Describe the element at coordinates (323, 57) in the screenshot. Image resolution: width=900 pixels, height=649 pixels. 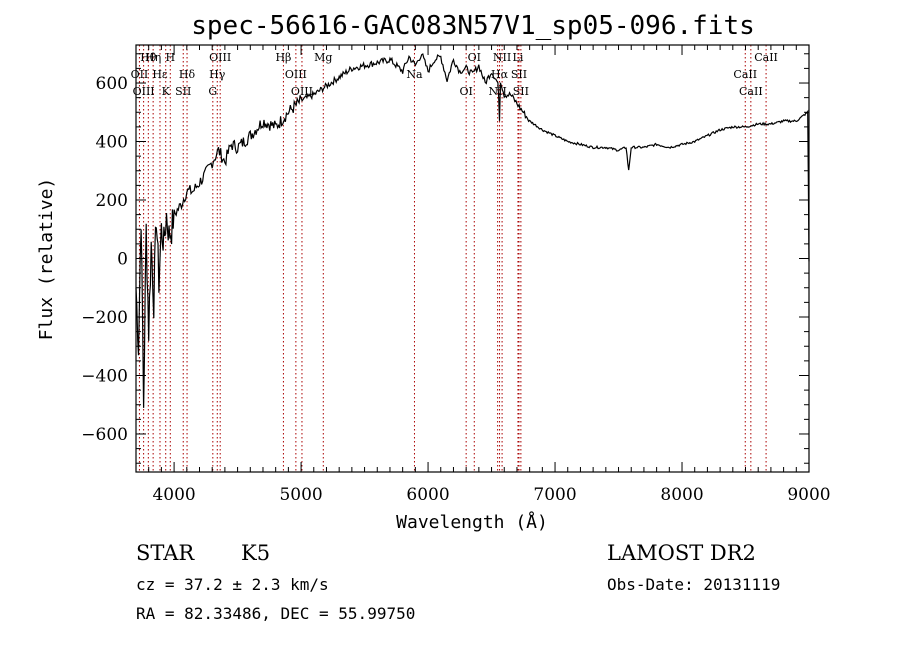
I see `emission-line-label: Mg` at that location.